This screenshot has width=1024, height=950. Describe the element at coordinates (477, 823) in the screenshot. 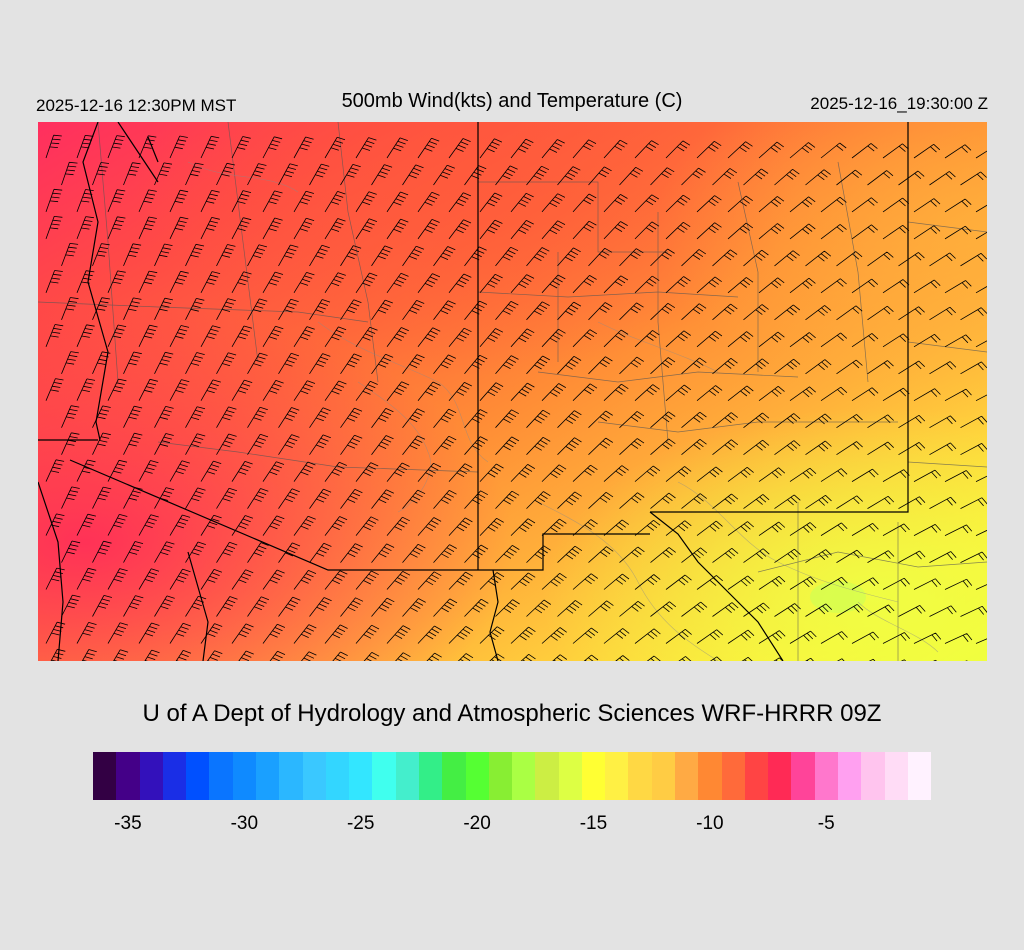

I see `colorbar-tick-label: -20` at that location.